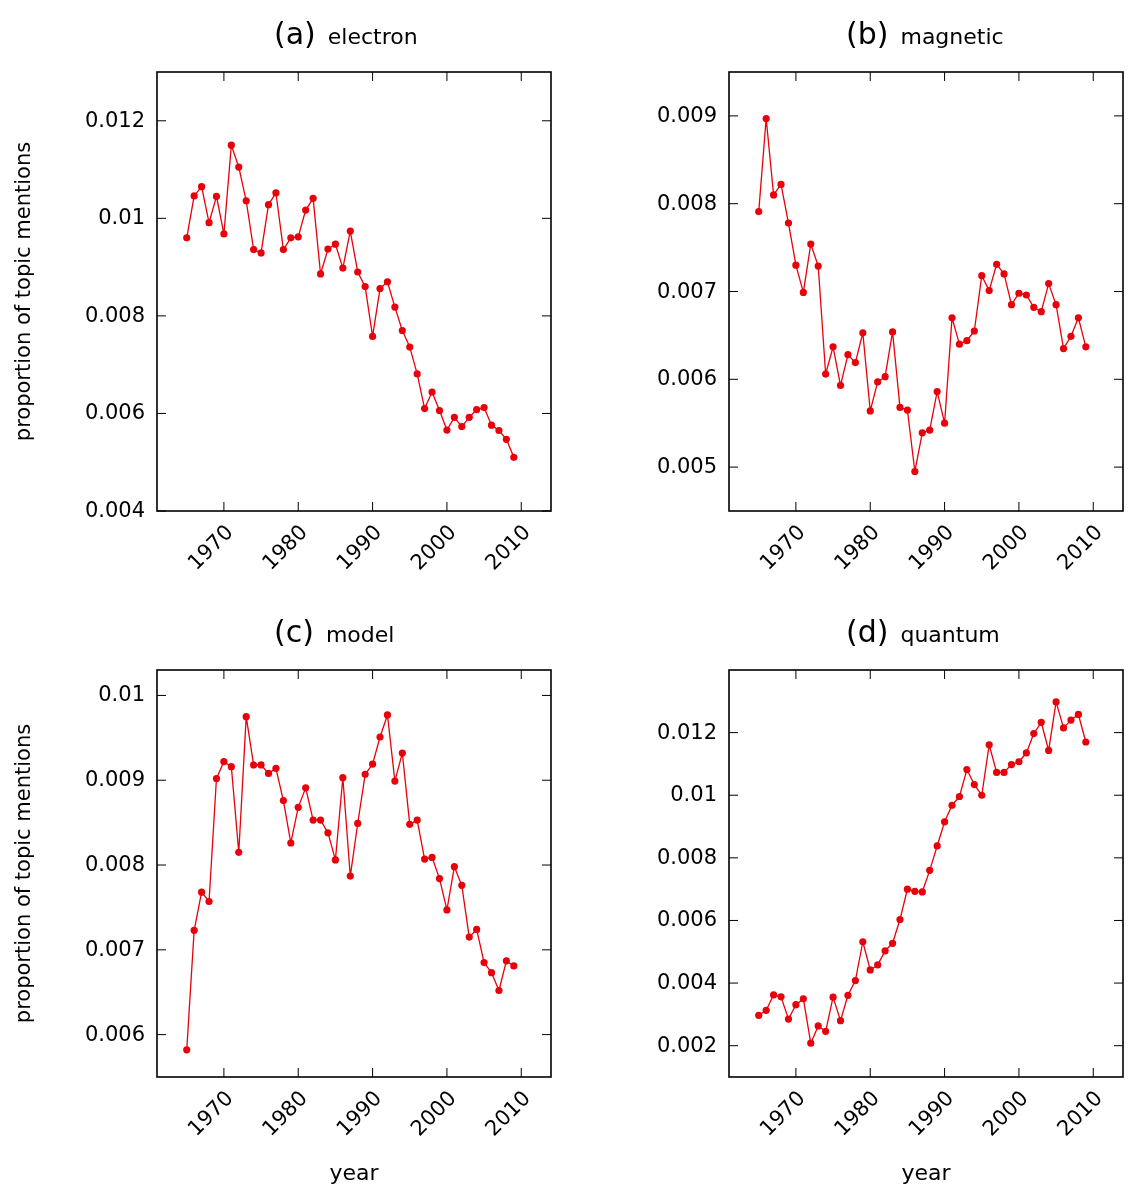  I want to click on y-tick-label: 0.01, so click(121, 217).